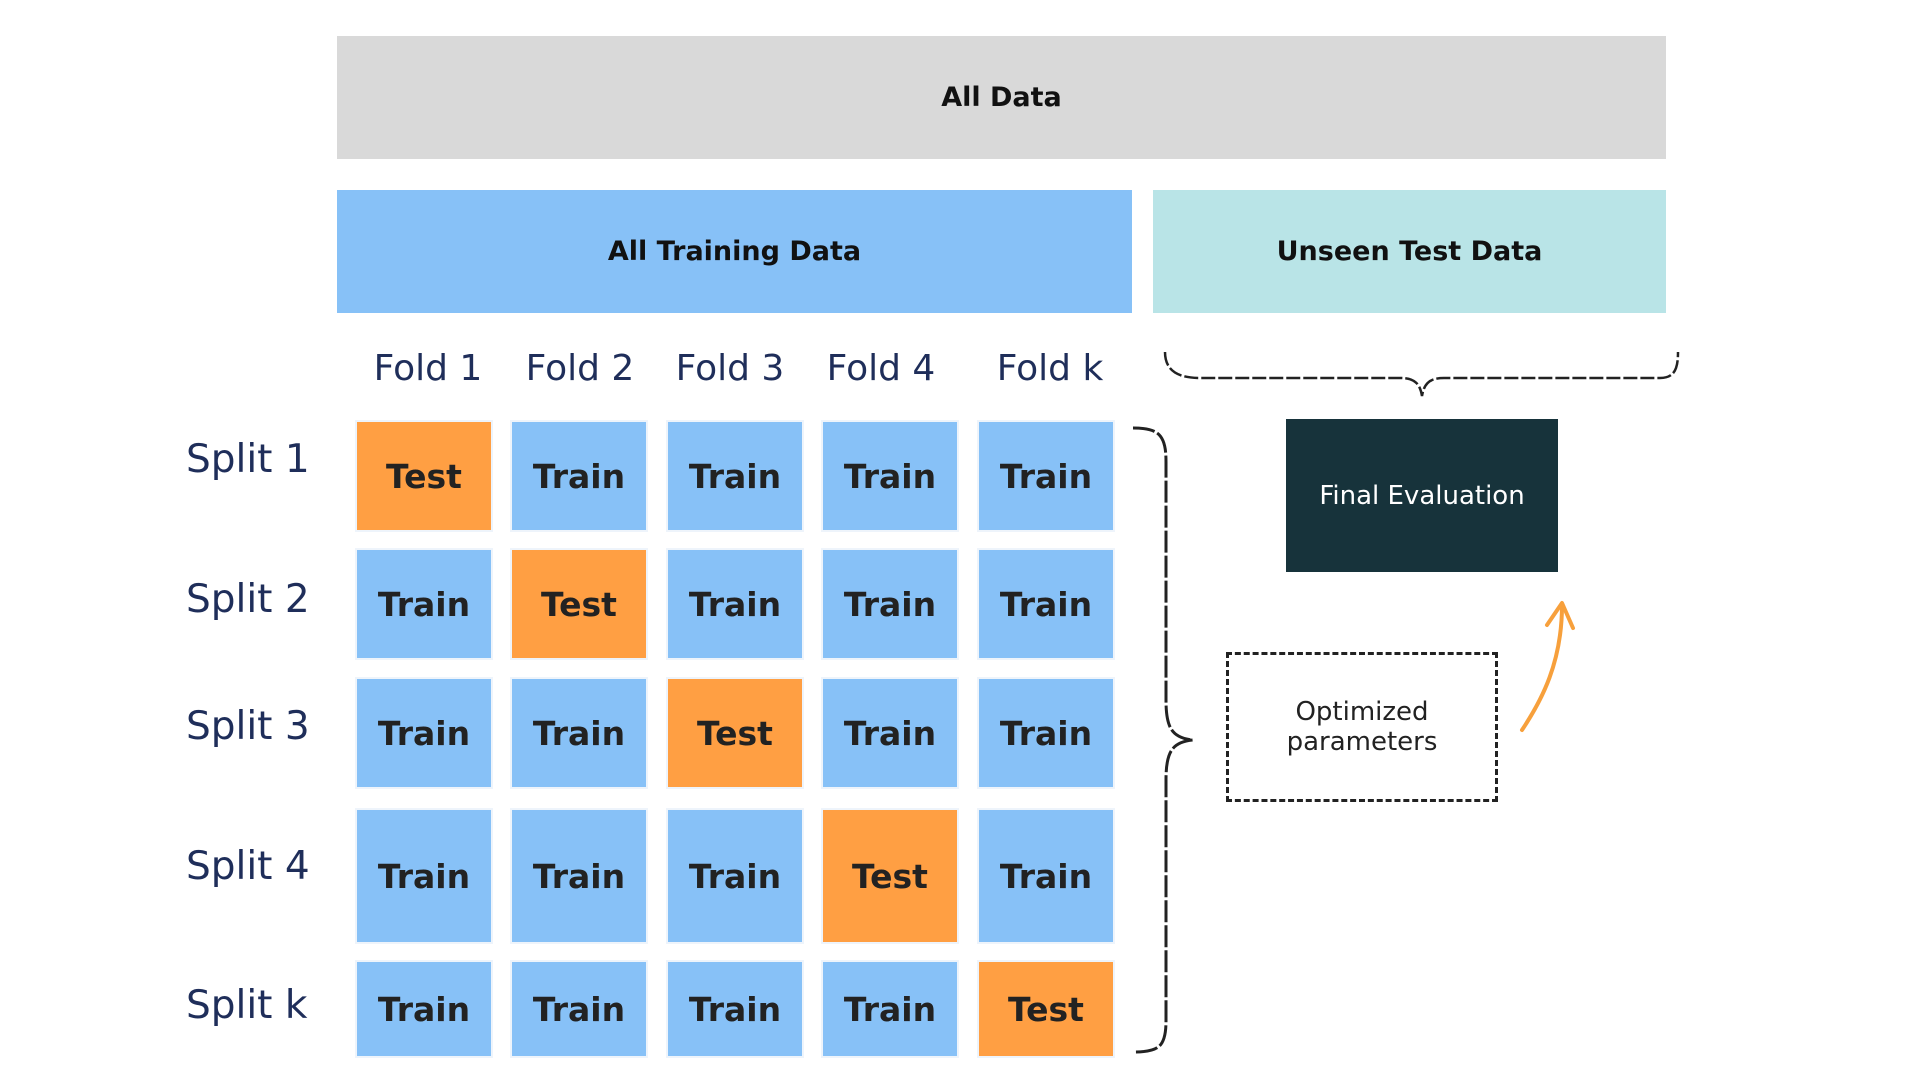  Describe the element at coordinates (1163, 740) in the screenshot. I see `splits-brace` at that location.